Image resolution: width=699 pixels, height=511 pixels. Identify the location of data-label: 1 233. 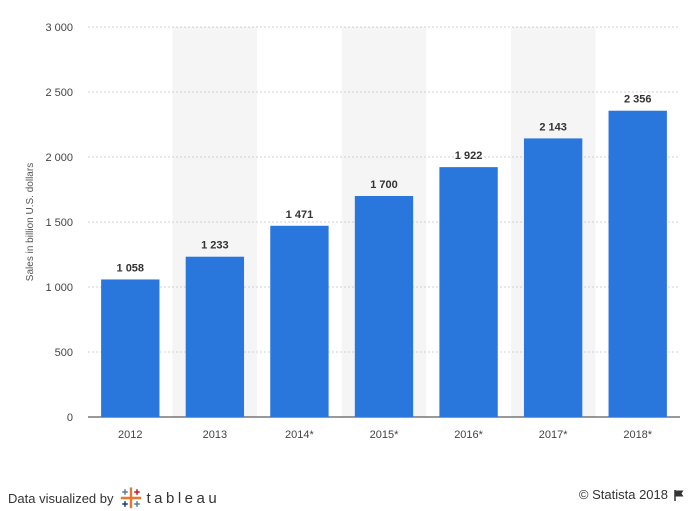
(215, 246).